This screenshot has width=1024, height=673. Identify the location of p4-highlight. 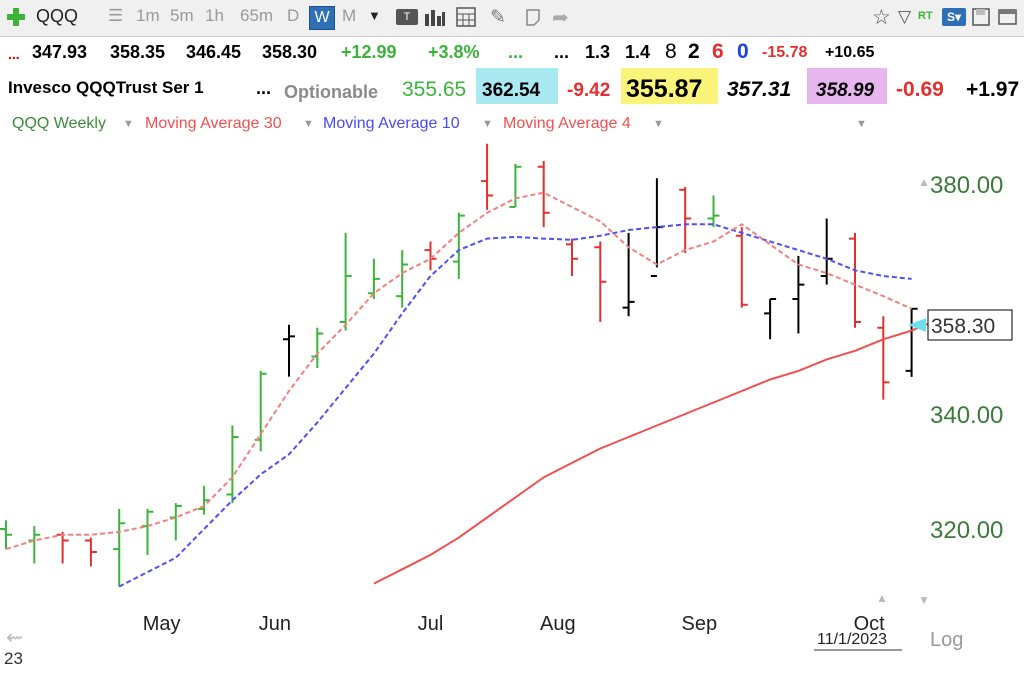
(669, 86).